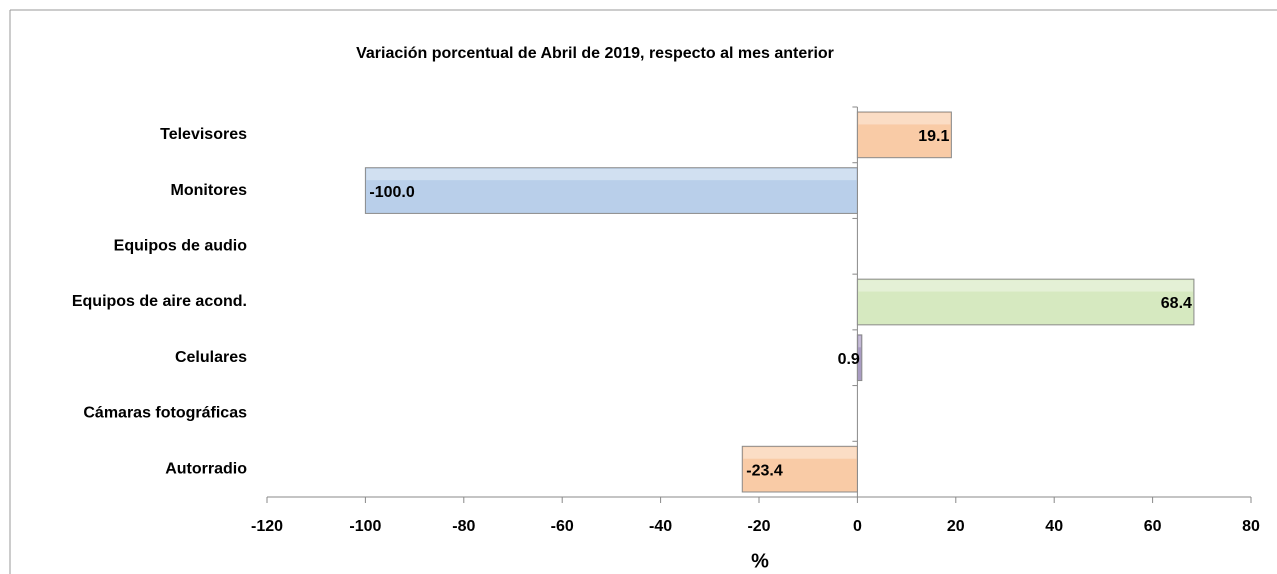  I want to click on data-label: -100.0, so click(391, 192).